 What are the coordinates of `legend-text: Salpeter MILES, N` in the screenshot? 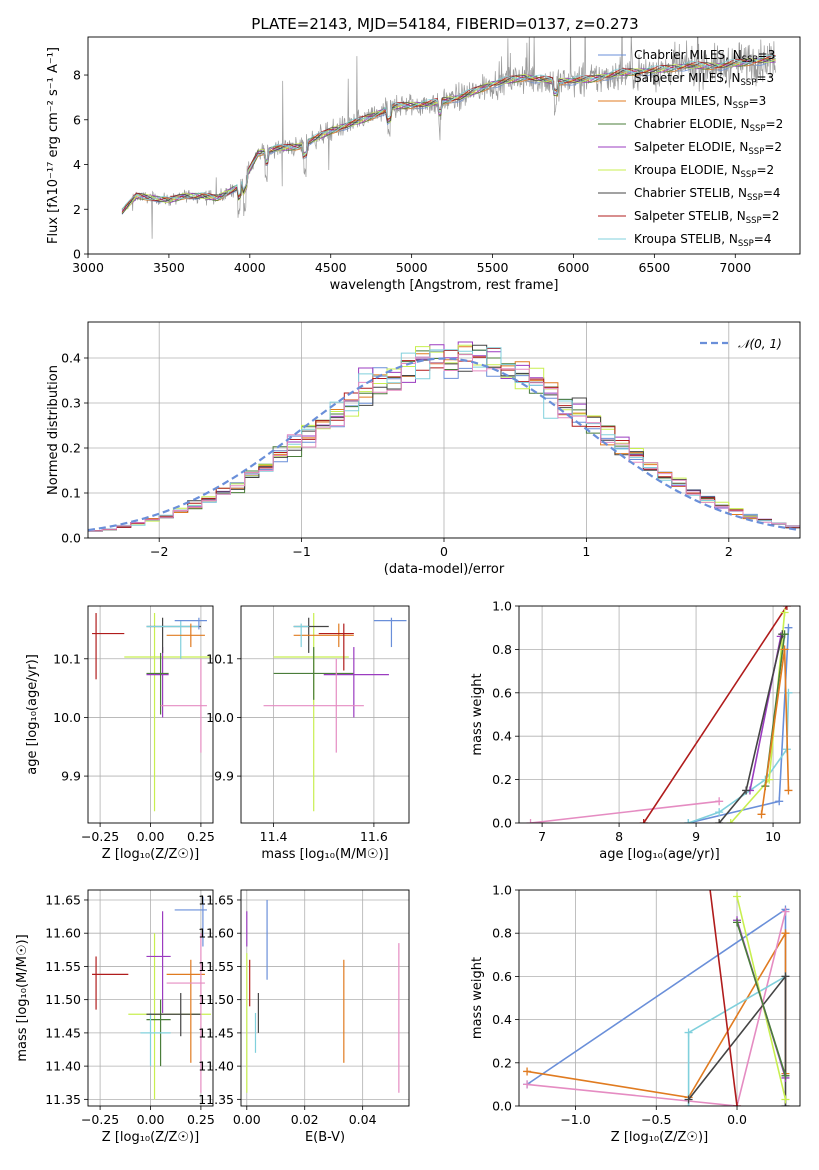 It's located at (687, 78).